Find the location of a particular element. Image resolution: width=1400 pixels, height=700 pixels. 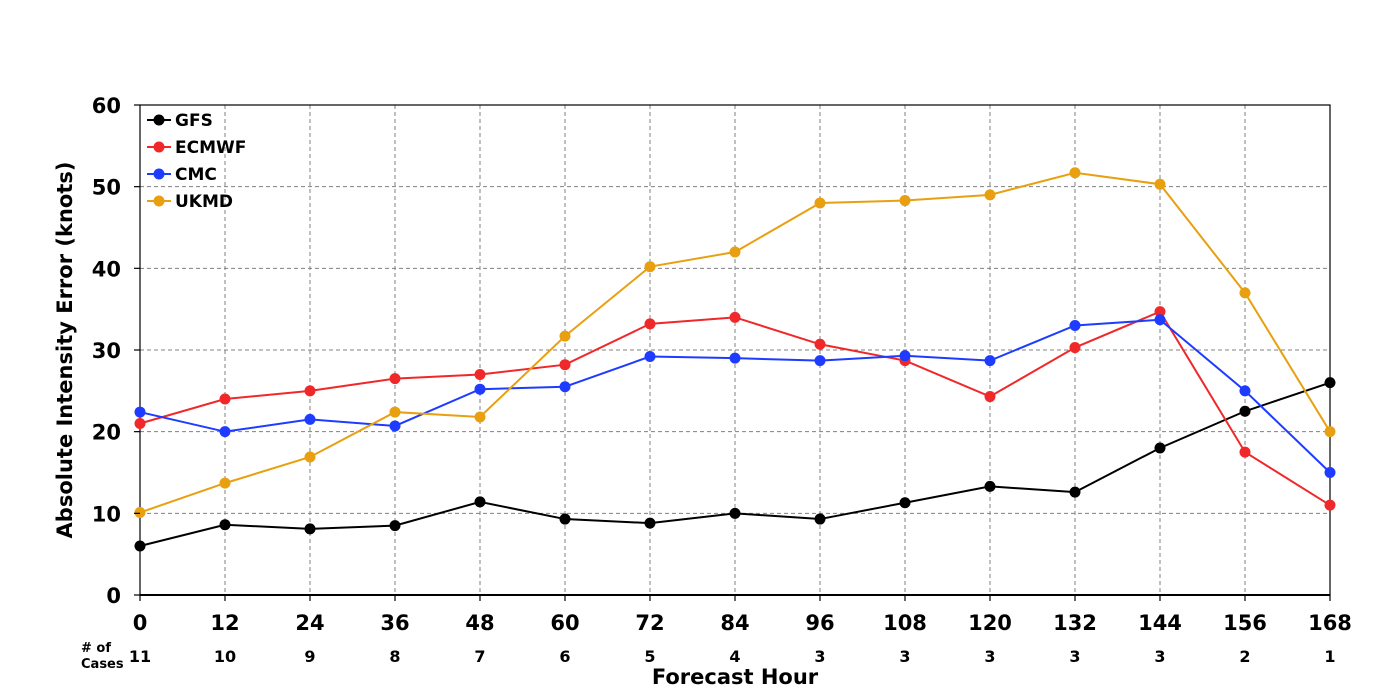

legend-entry-cmc: CMC is located at coordinates (182, 175).